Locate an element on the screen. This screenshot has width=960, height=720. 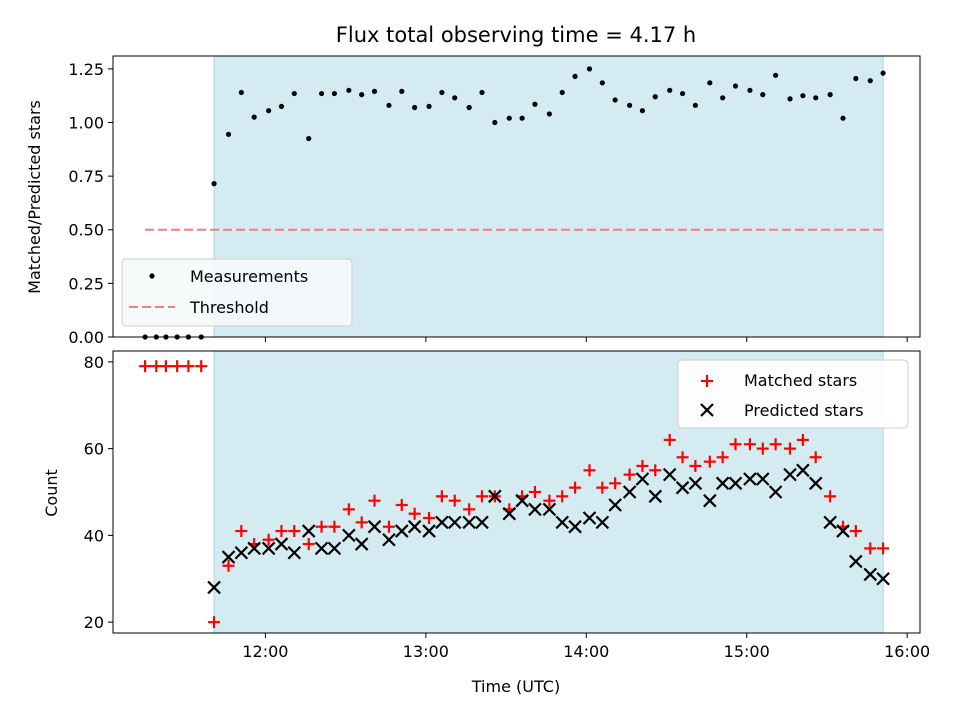
ratio-legend-box is located at coordinates (237, 292).